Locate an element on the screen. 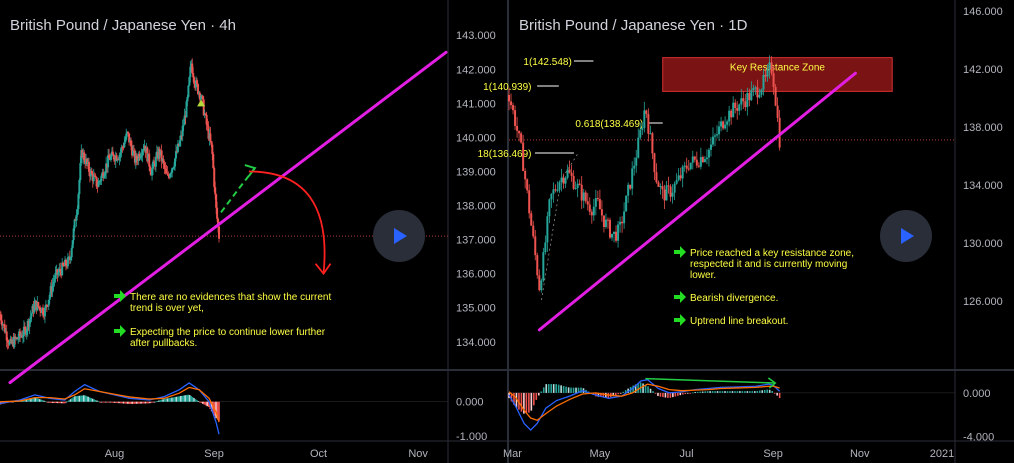 The height and width of the screenshot is (463, 1014). y-tick-label: 134.000 is located at coordinates (476, 343).